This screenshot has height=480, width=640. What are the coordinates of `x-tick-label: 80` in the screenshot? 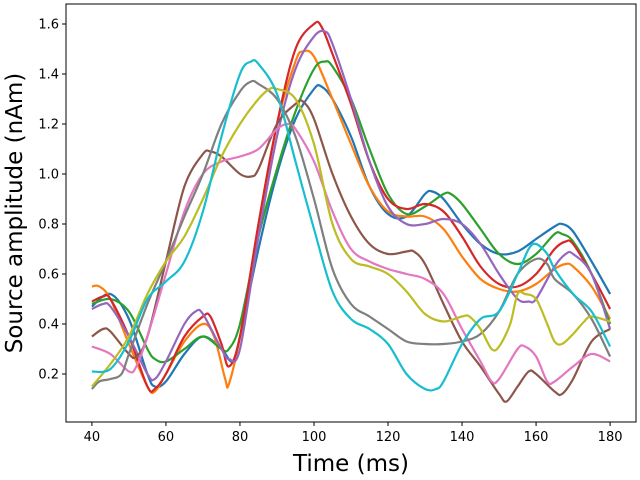 It's located at (240, 437).